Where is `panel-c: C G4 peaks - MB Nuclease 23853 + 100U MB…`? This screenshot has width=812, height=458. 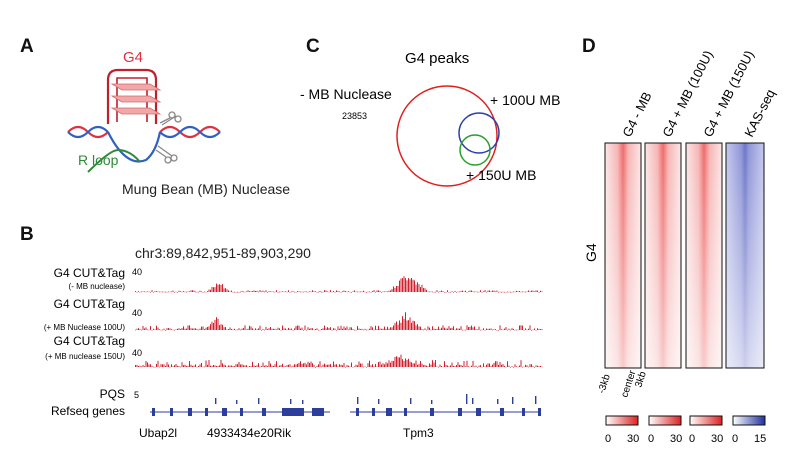
panel-c: C G4 peaks - MB Nuclease 23853 + 100U MB… is located at coordinates (430, 111).